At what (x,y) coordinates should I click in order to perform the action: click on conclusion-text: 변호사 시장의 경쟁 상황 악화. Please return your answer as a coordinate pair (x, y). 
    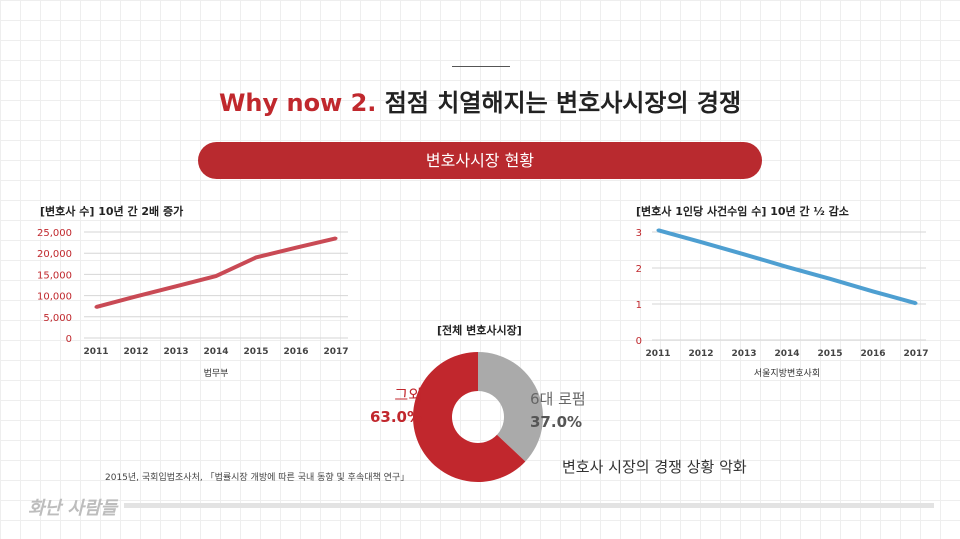
    Looking at the image, I should click on (654, 467).